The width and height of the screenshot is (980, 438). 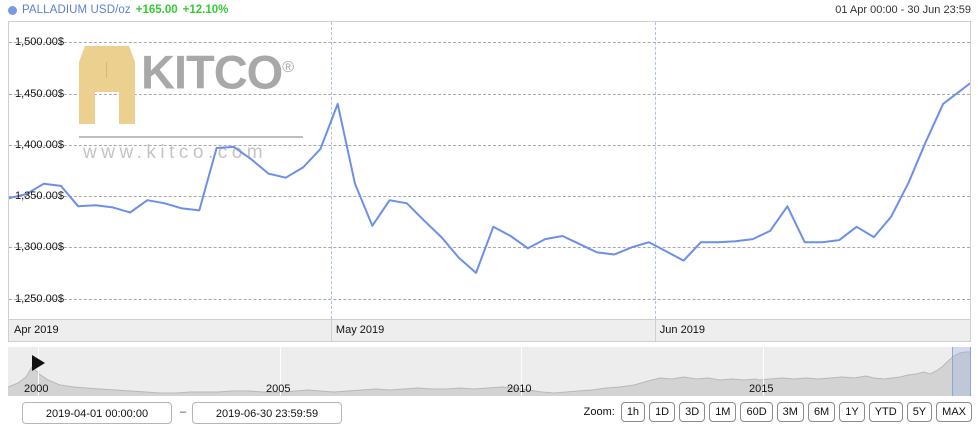 I want to click on zoom-button-1d: 1D, so click(x=662, y=412).